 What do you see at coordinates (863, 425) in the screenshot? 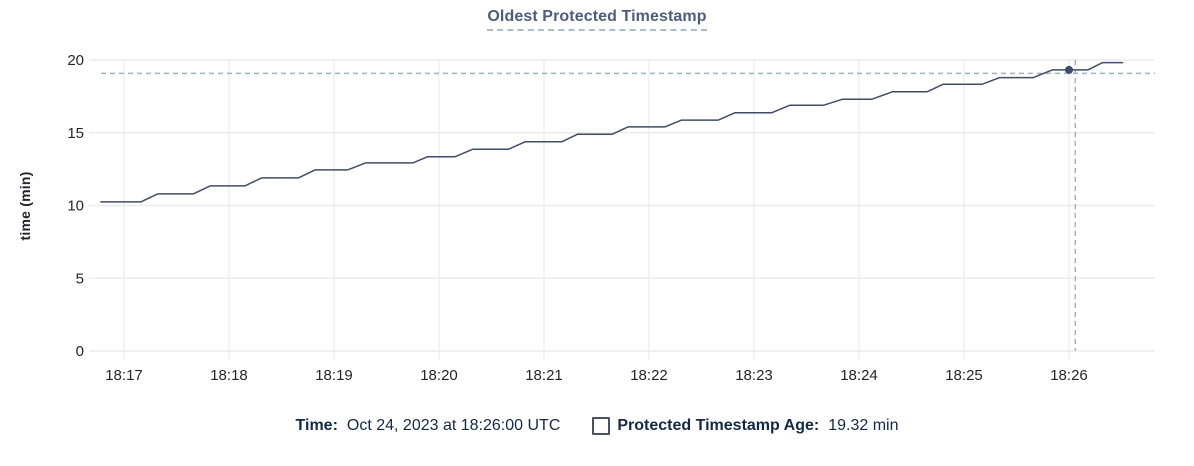
I see `legend-series-value: 19.32 min` at bounding box center [863, 425].